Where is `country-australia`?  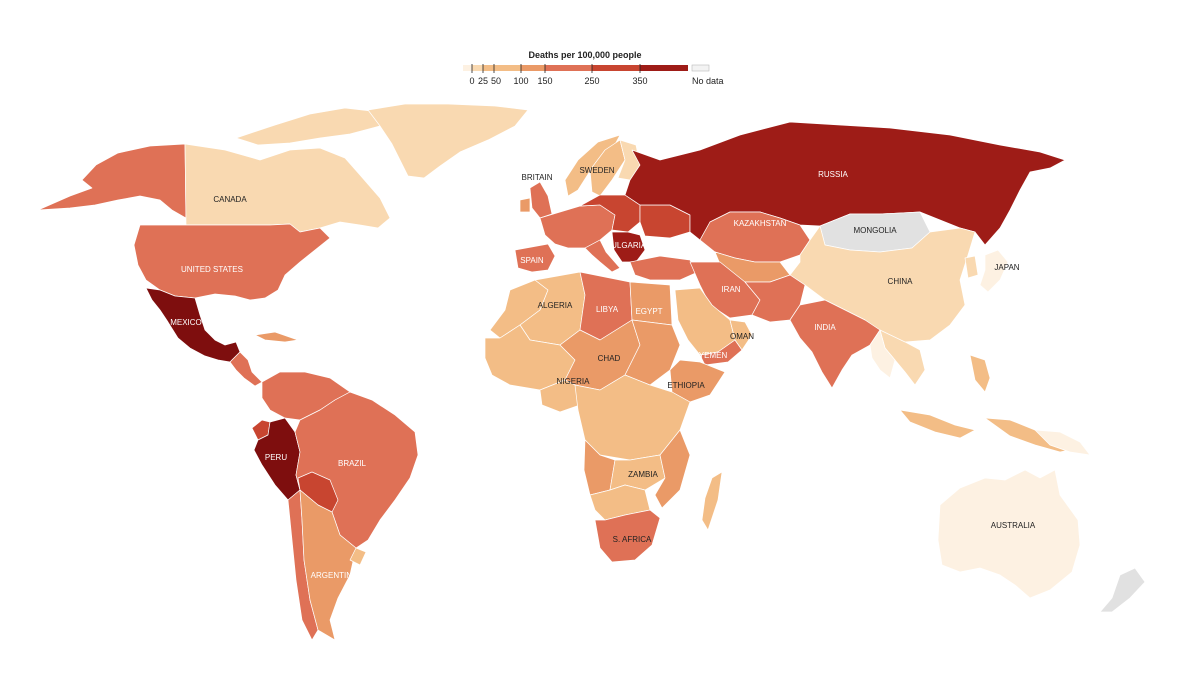
country-australia is located at coordinates (1009, 534).